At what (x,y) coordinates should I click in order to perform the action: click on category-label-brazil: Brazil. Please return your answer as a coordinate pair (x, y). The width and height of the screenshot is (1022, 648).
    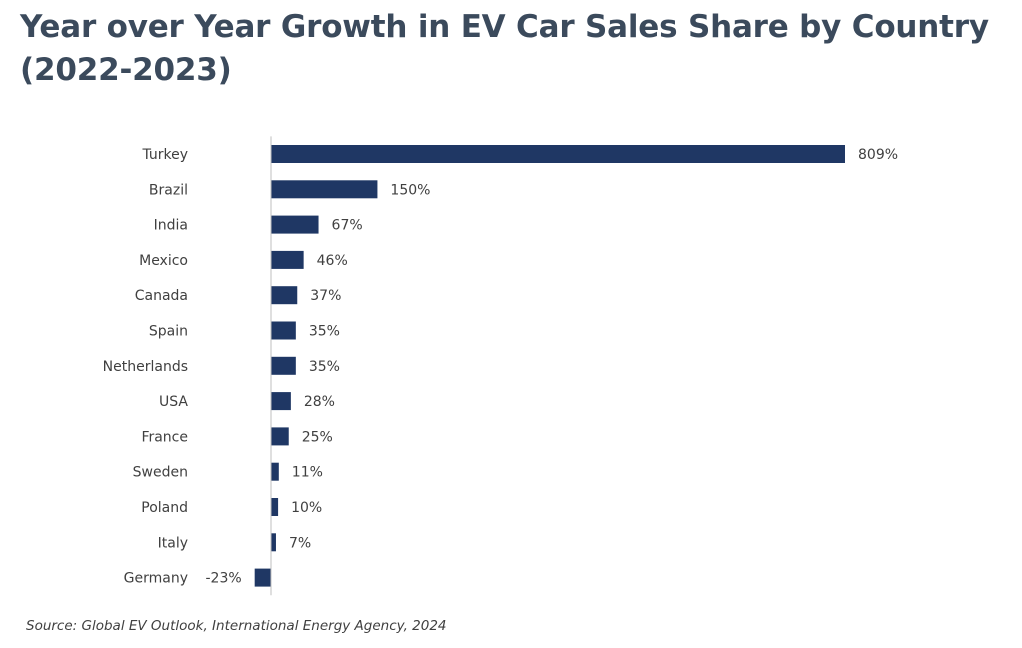
    Looking at the image, I should click on (168, 190).